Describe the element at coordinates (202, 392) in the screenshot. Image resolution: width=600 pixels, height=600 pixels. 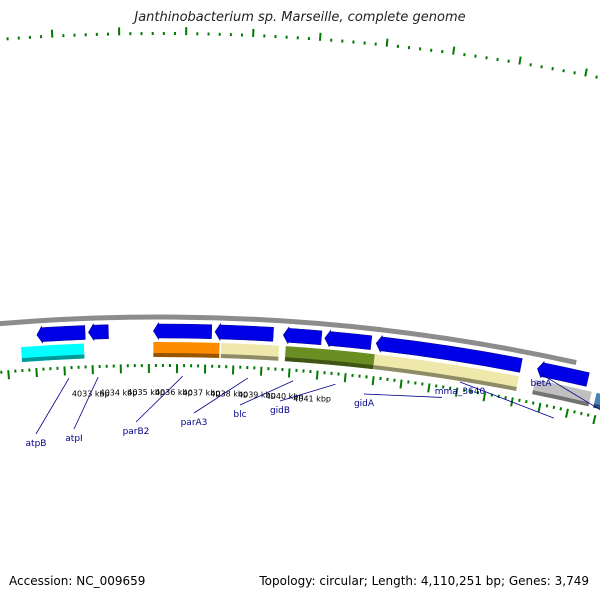
I see `scale-label-4037: 4037 kbp` at that location.